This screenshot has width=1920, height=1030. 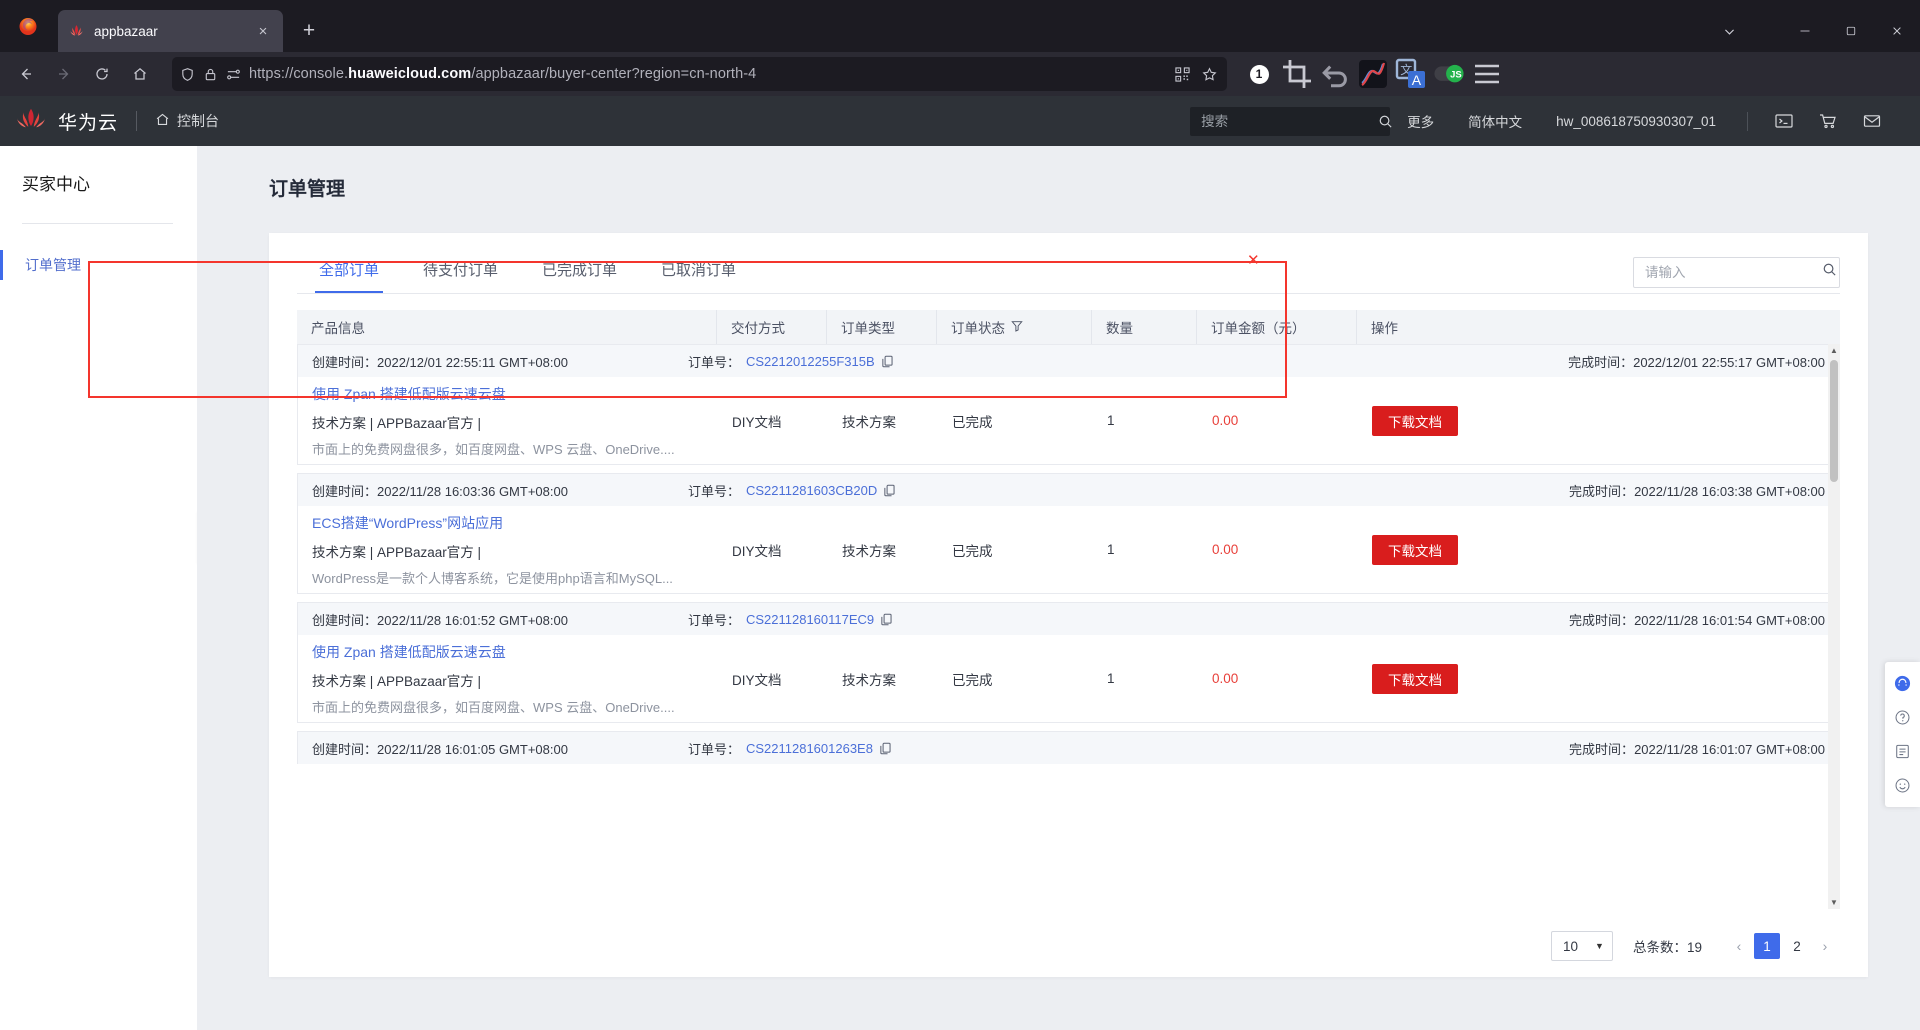 I want to click on reload-button, so click(x=102, y=74).